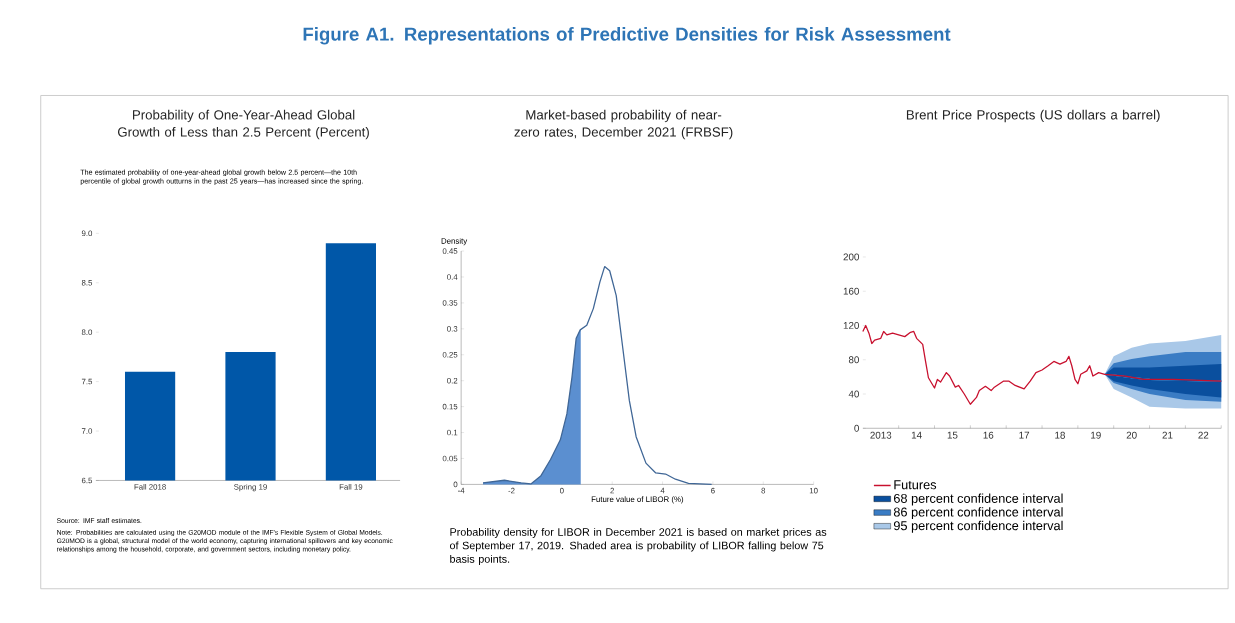  What do you see at coordinates (851, 325) in the screenshot?
I see `y-tick-label: 120` at bounding box center [851, 325].